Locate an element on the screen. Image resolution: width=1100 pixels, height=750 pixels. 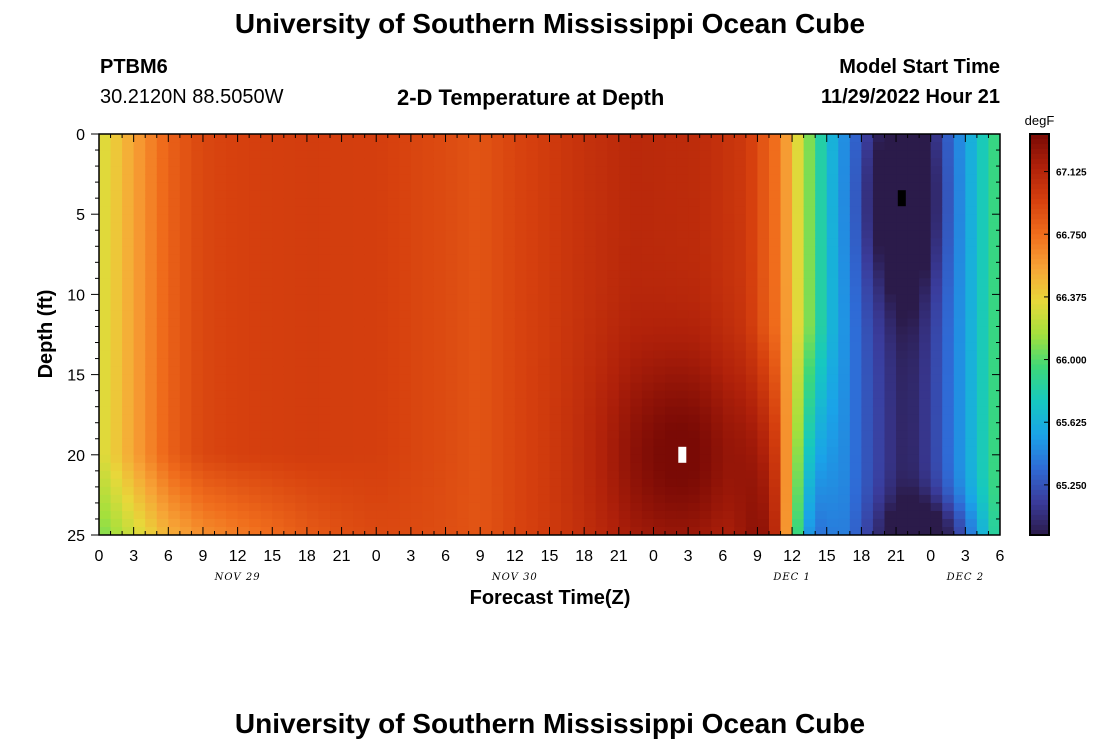
x-tick-label: 9 is located at coordinates (757, 556).